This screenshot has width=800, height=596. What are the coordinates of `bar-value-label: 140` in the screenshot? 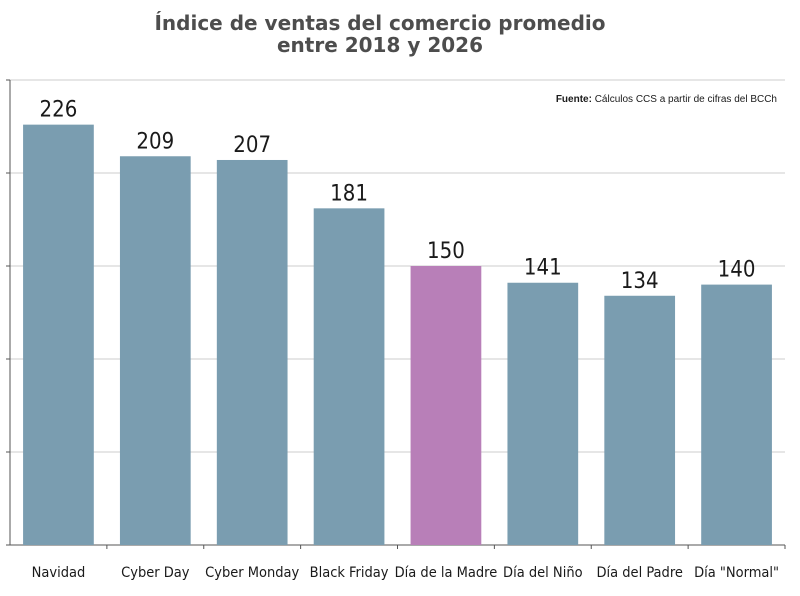 It's located at (737, 270).